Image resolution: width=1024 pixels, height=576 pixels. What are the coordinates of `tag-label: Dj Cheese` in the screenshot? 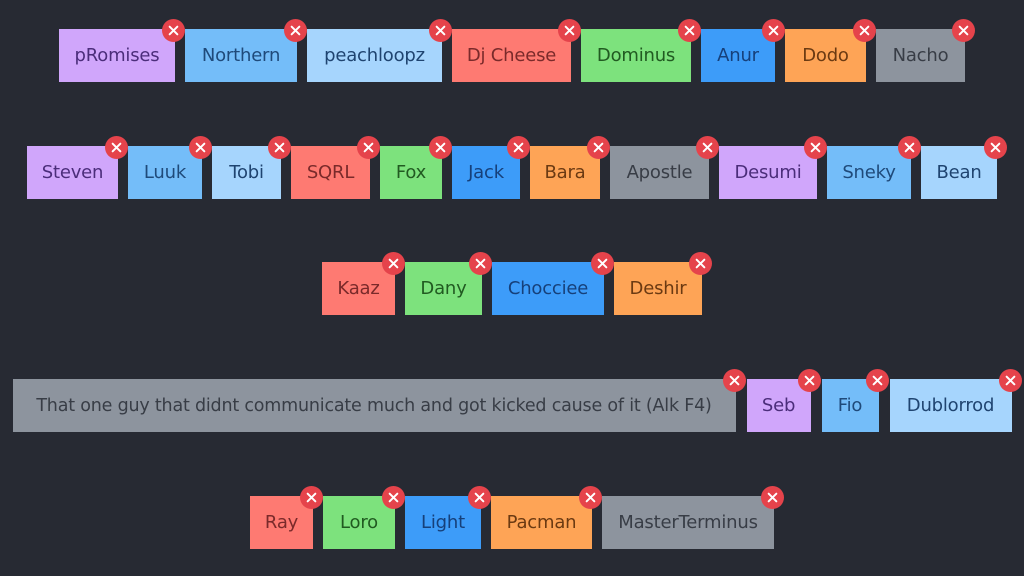 It's located at (511, 55).